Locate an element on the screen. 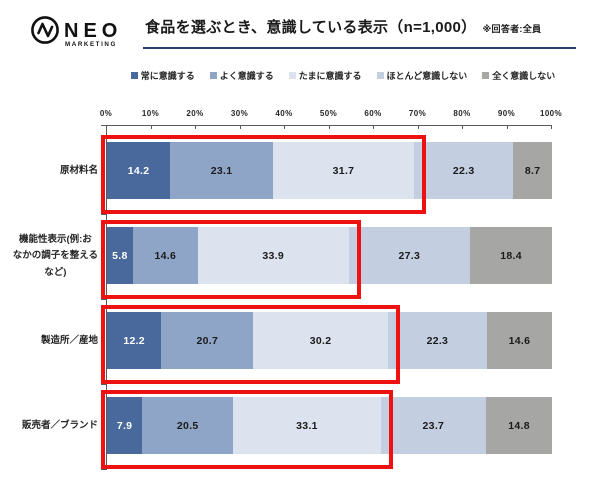  bar-segment: 7.9 is located at coordinates (125, 425).